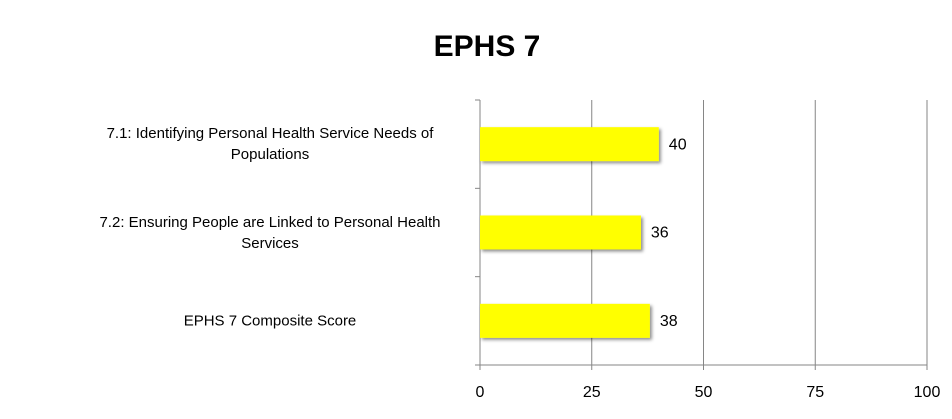  Describe the element at coordinates (660, 233) in the screenshot. I see `data-label: 36` at that location.